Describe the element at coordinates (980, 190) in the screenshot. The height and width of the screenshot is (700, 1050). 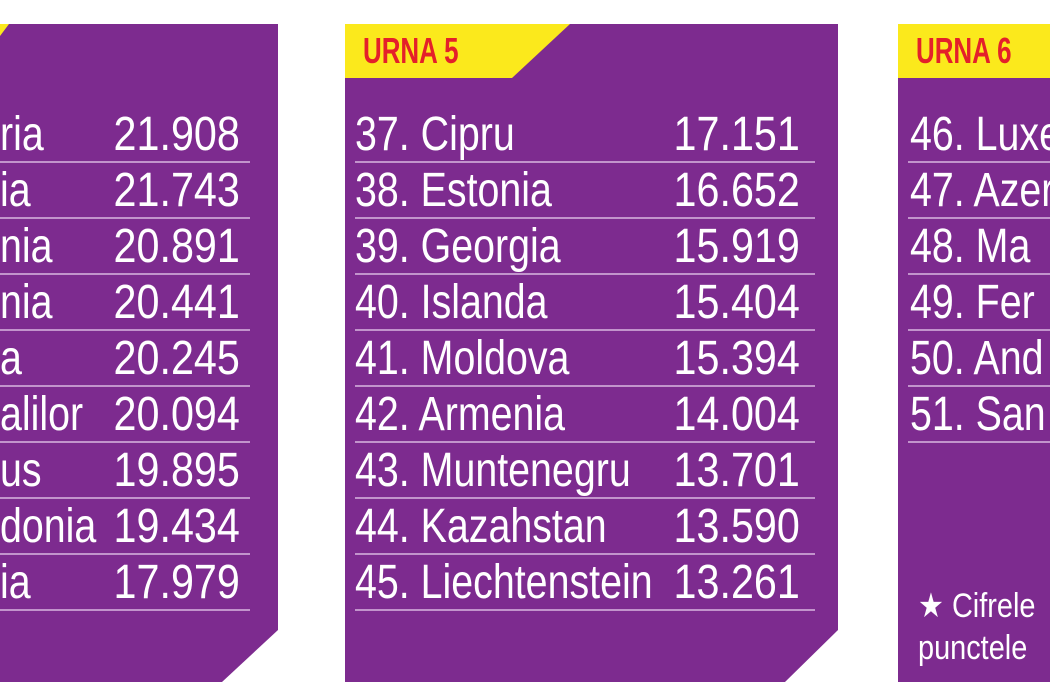
I see `row-name: 47. Azer` at that location.